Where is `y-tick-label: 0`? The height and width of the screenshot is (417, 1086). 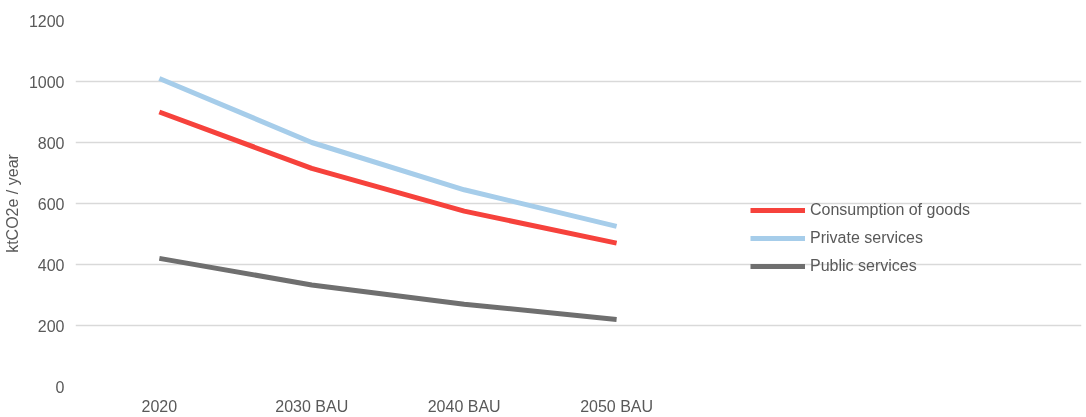 y-tick-label: 0 is located at coordinates (60, 387).